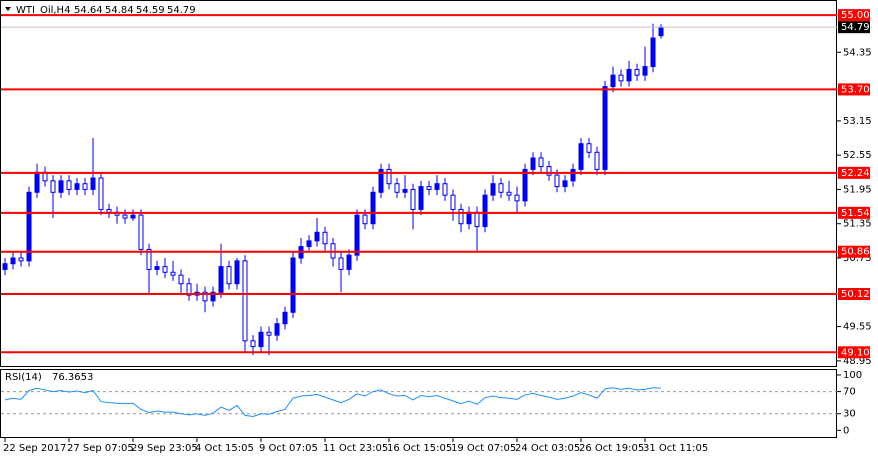  I want to click on x-tick-label: 31 Oct 11:05, so click(675, 448).